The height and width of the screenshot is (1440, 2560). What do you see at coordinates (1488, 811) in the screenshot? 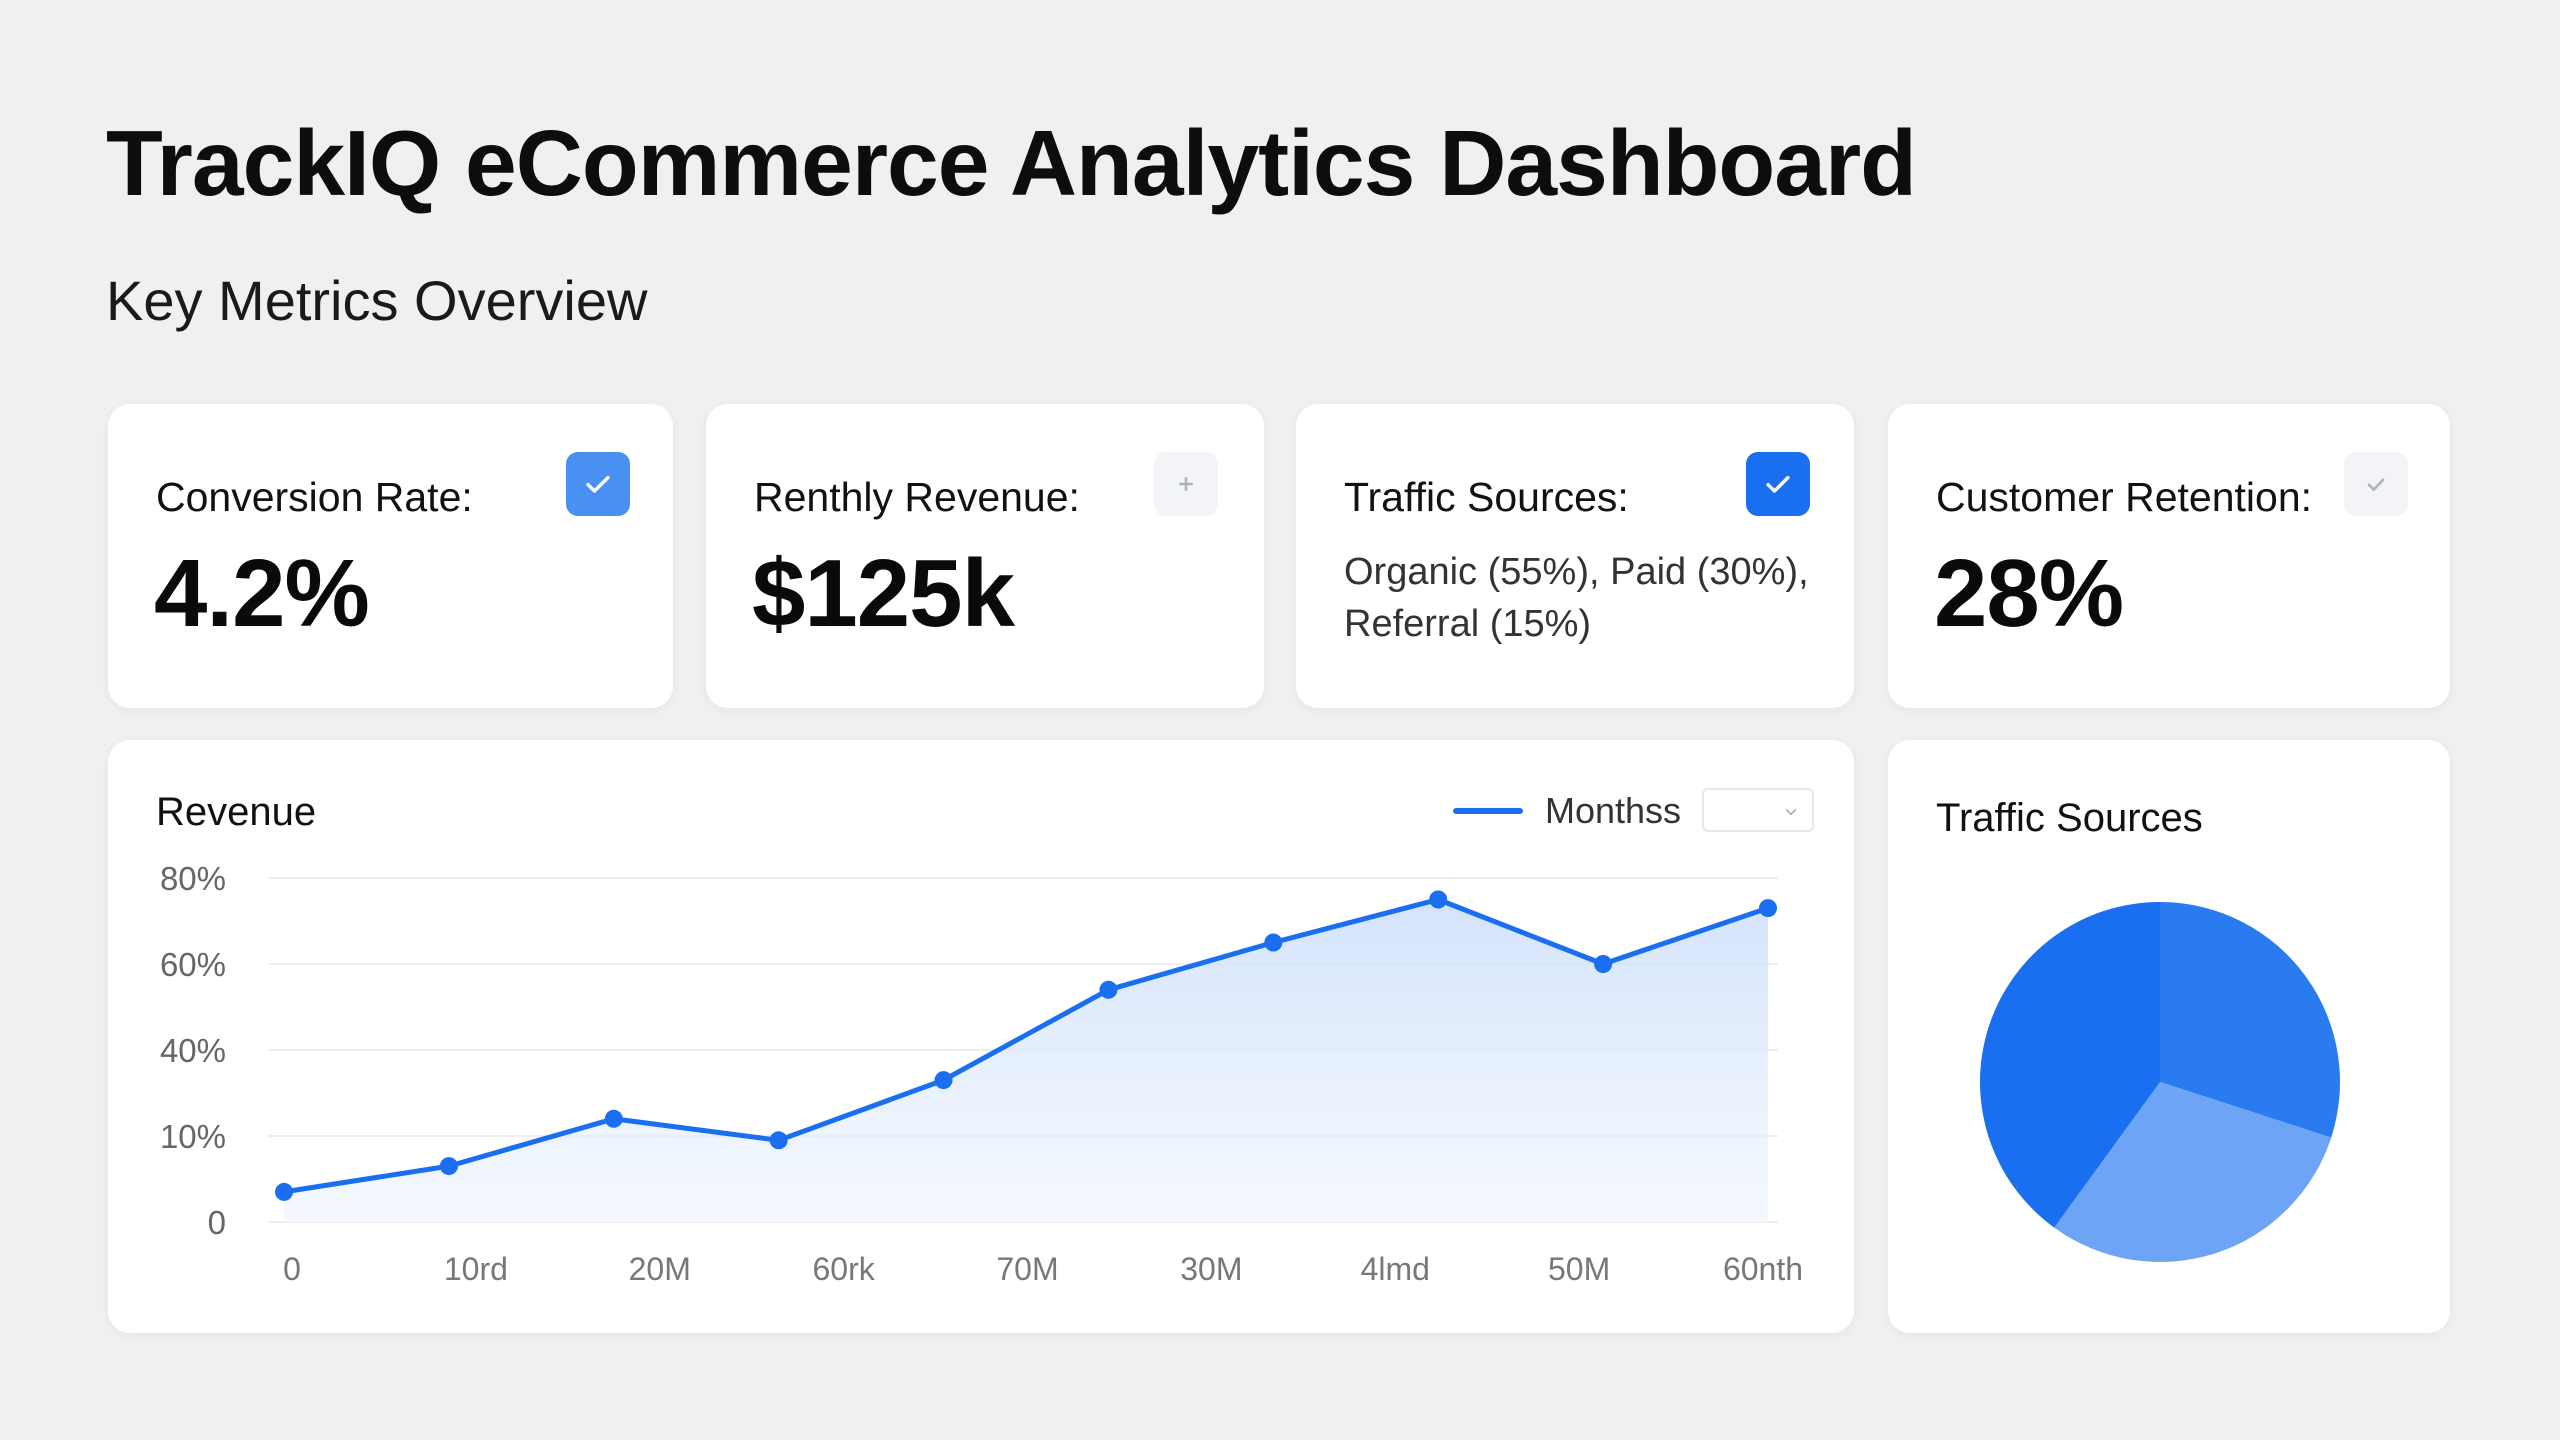
I see `legend-swatch` at bounding box center [1488, 811].